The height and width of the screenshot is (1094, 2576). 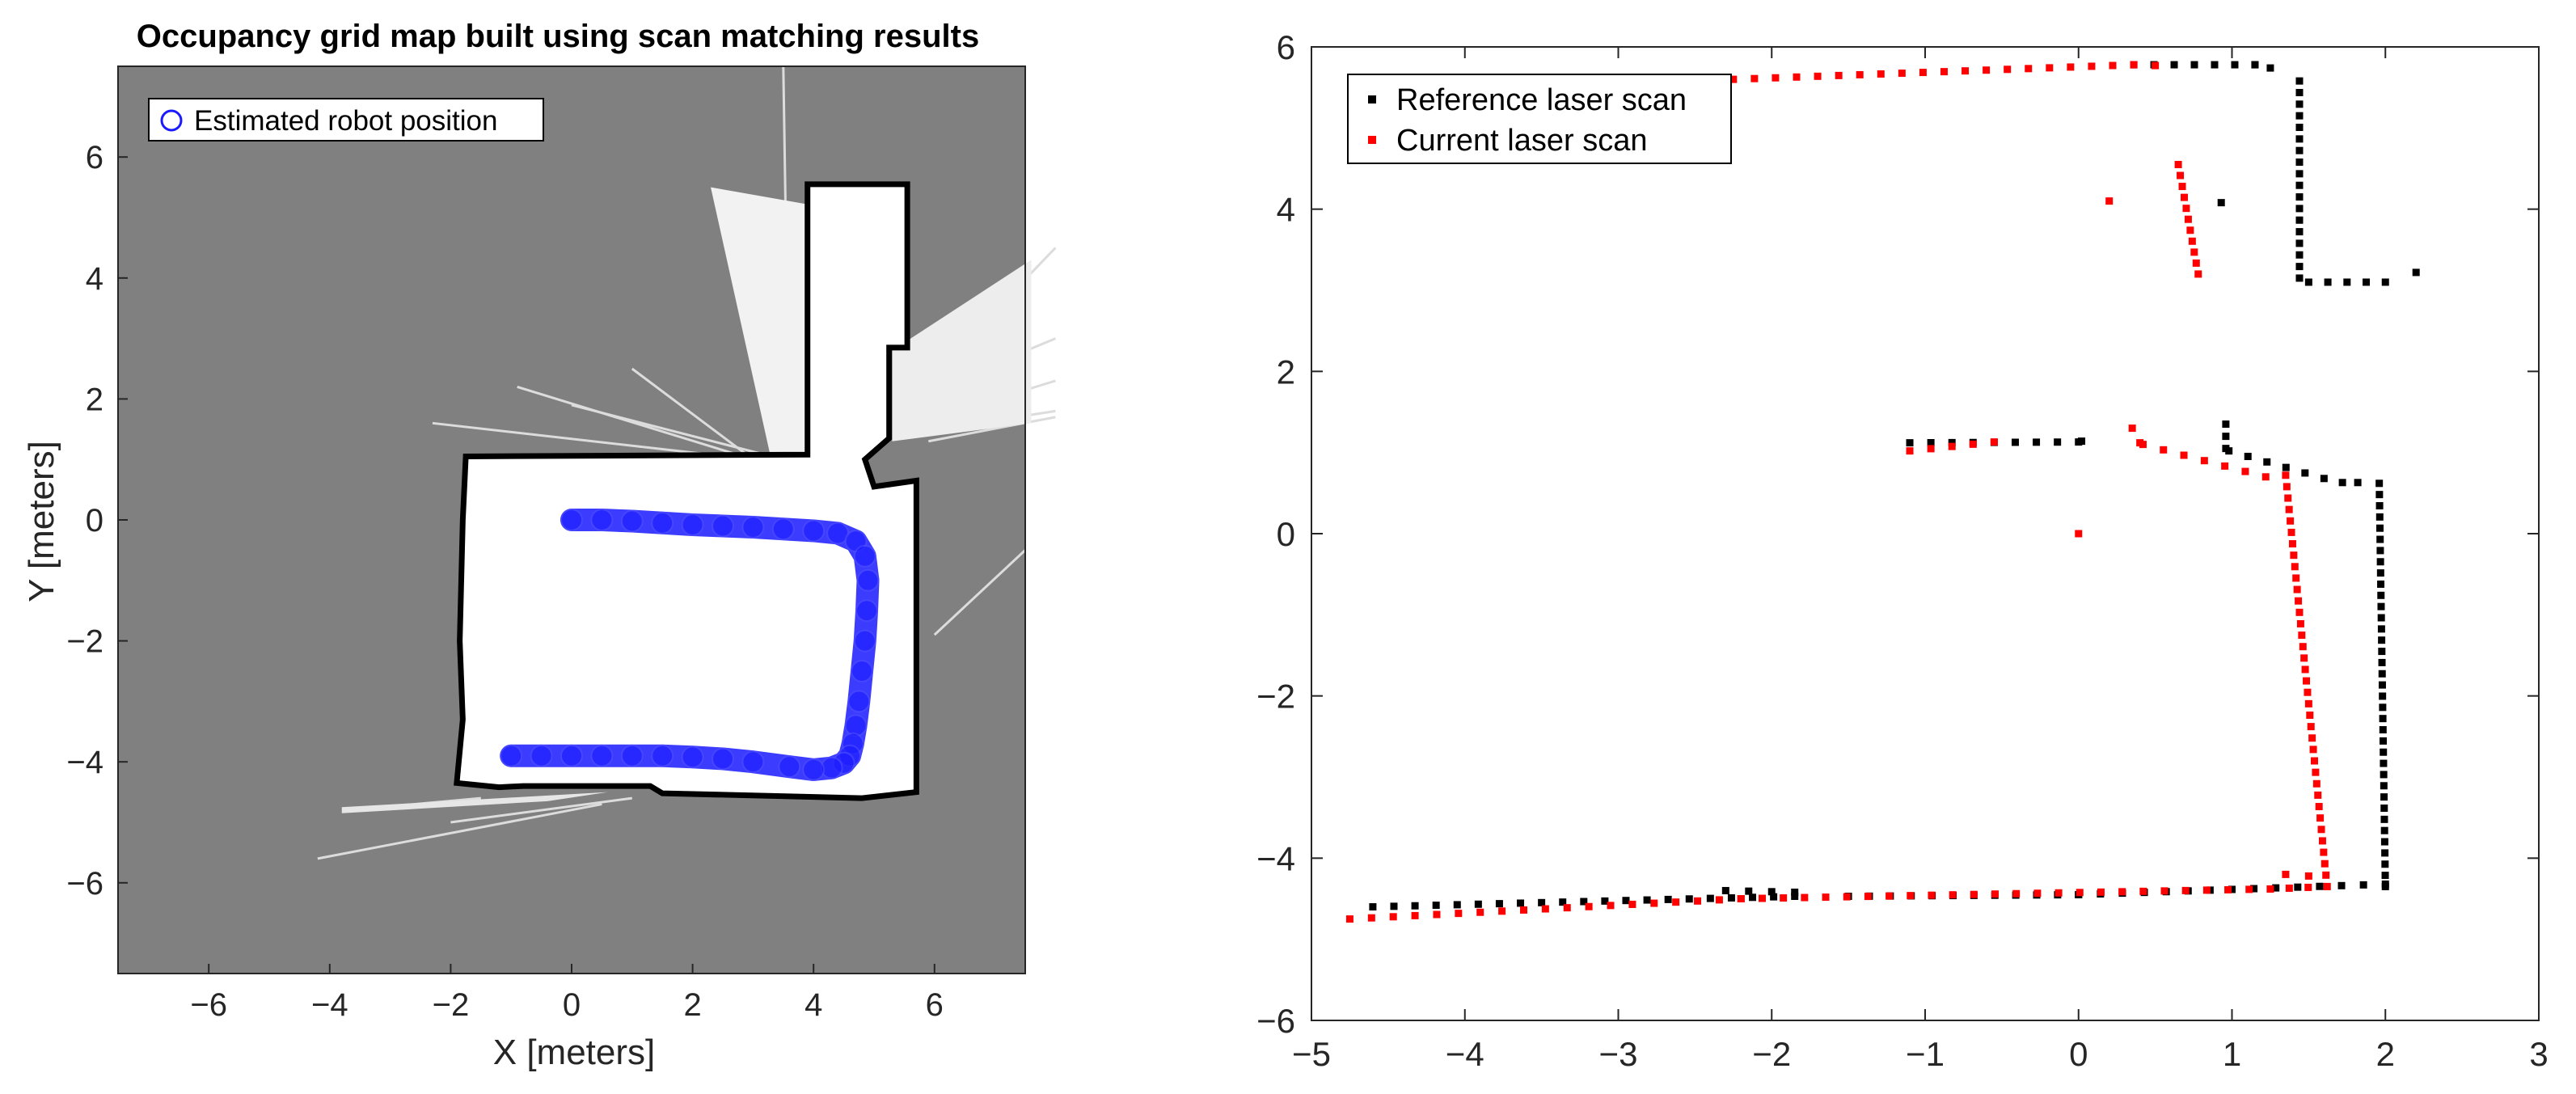 What do you see at coordinates (451, 1005) in the screenshot?
I see `map-x-tick-label: −2` at bounding box center [451, 1005].